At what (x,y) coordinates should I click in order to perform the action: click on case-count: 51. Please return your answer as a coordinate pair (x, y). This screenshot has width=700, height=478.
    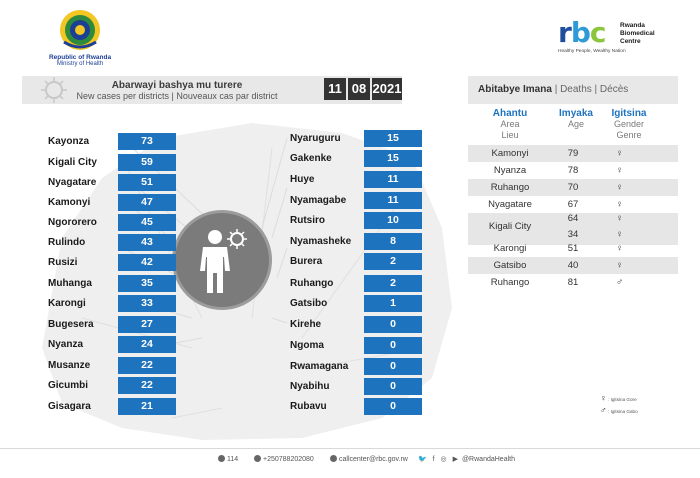
    Looking at the image, I should click on (147, 182).